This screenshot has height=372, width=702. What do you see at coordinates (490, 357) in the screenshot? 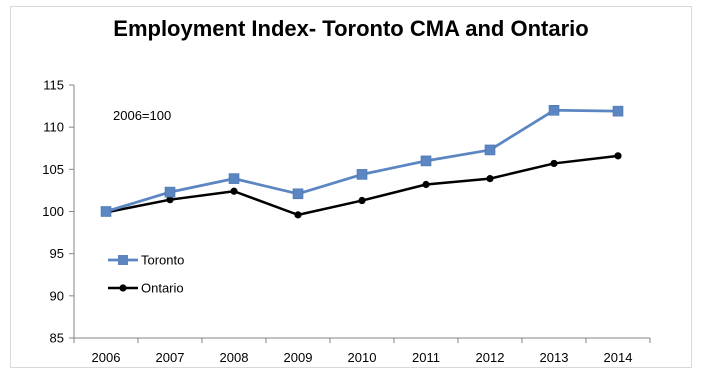
I see `x-tick-label: 2012` at bounding box center [490, 357].